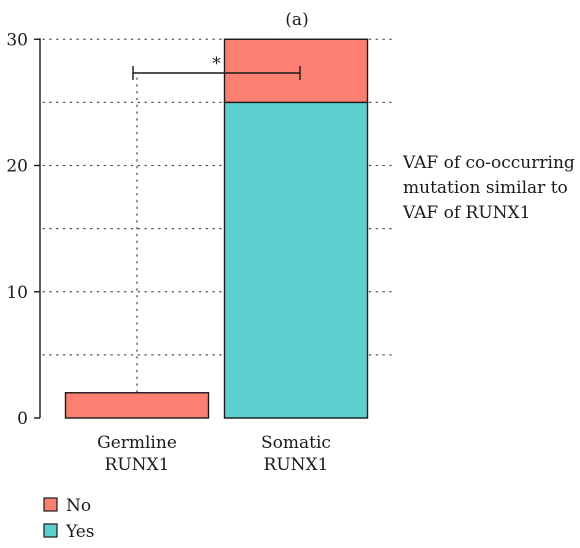  What do you see at coordinates (466, 213) in the screenshot?
I see `annotation-line: VAF of RUNX1` at bounding box center [466, 213].